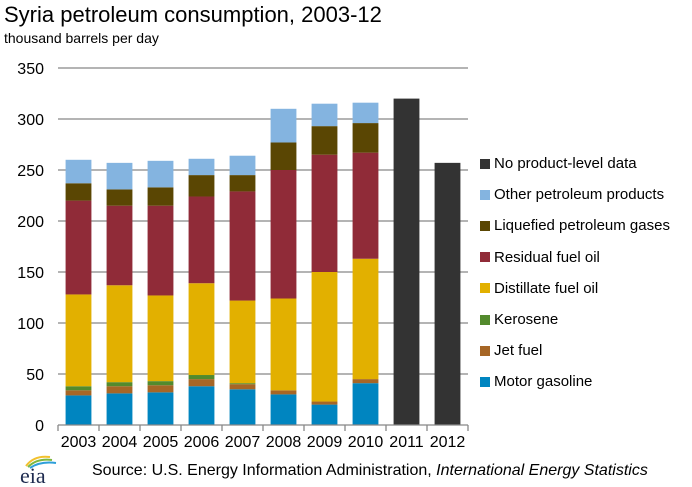 The width and height of the screenshot is (692, 487). What do you see at coordinates (582, 226) in the screenshot?
I see `legend-label: Liquefied petroleum gases` at bounding box center [582, 226].